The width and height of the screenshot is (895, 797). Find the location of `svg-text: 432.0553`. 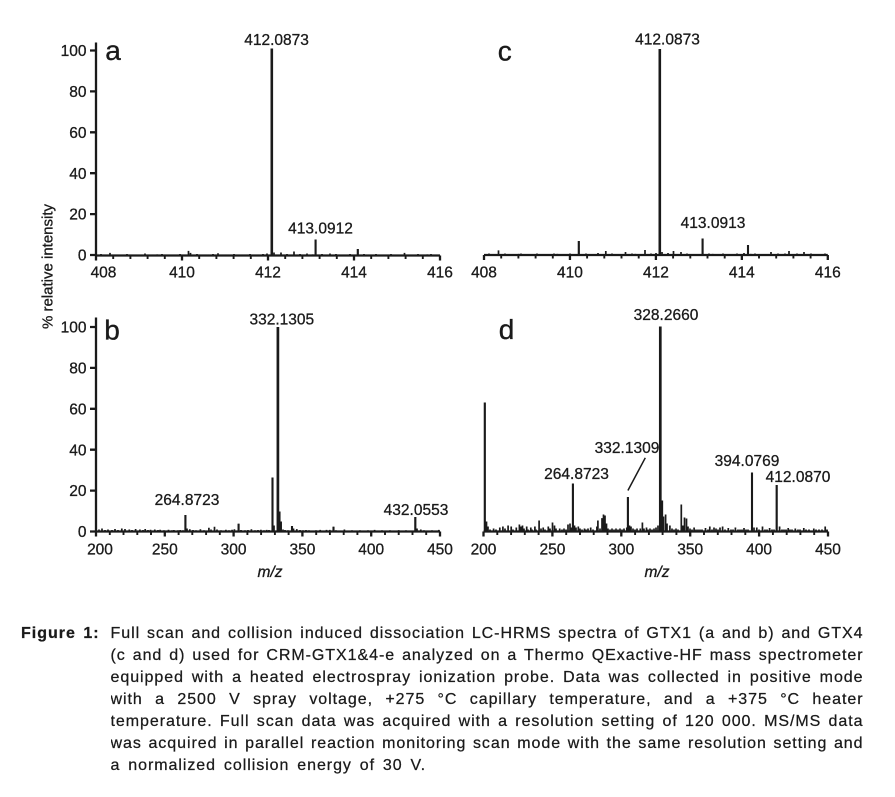

svg-text: 432.0553 is located at coordinates (416, 510).